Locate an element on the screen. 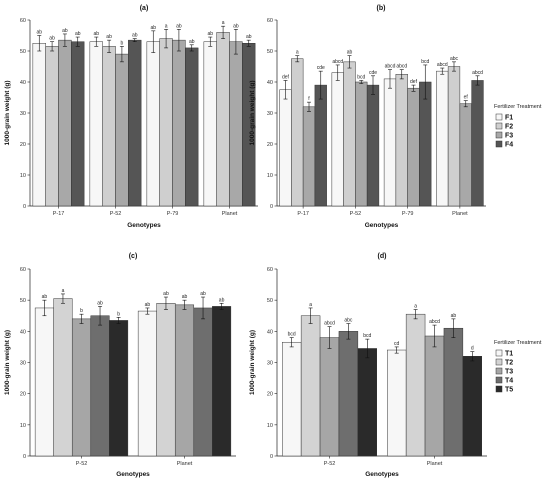  legend-title: Fertilizer Treatment is located at coordinates (518, 107).